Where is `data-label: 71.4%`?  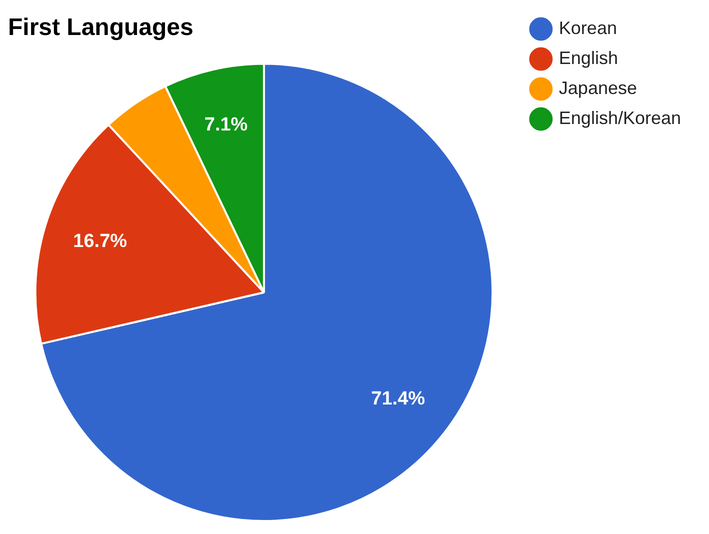 data-label: 71.4% is located at coordinates (398, 399).